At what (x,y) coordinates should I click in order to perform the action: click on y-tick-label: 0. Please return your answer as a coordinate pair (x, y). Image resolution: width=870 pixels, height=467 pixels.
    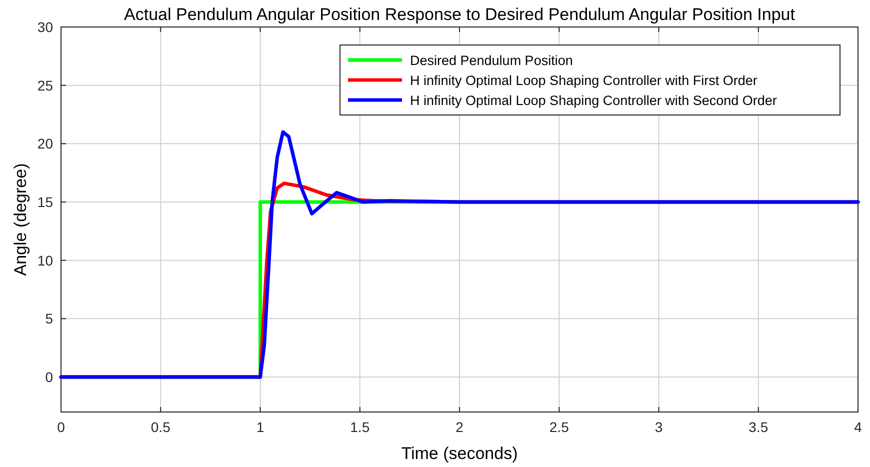
    Looking at the image, I should click on (49, 377).